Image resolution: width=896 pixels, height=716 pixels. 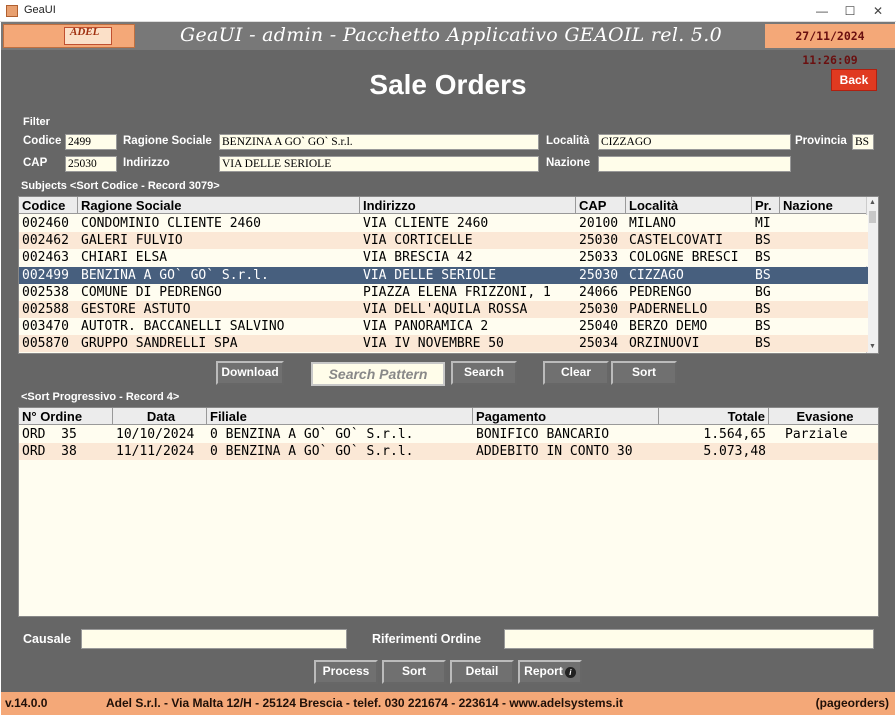 What do you see at coordinates (824, 205) in the screenshot?
I see `column-header-nazione: Nazione` at bounding box center [824, 205].